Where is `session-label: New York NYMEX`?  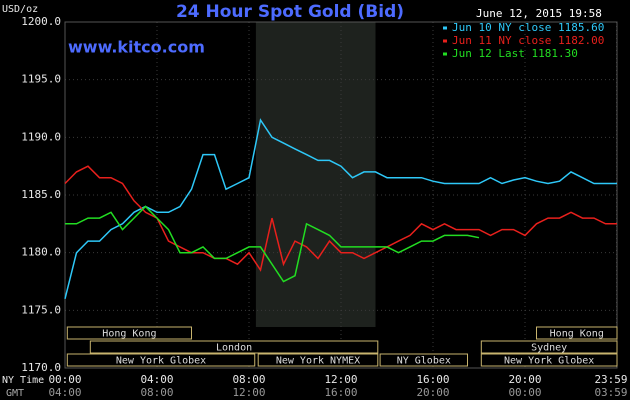
session-label: New York NYMEX is located at coordinates (318, 361).